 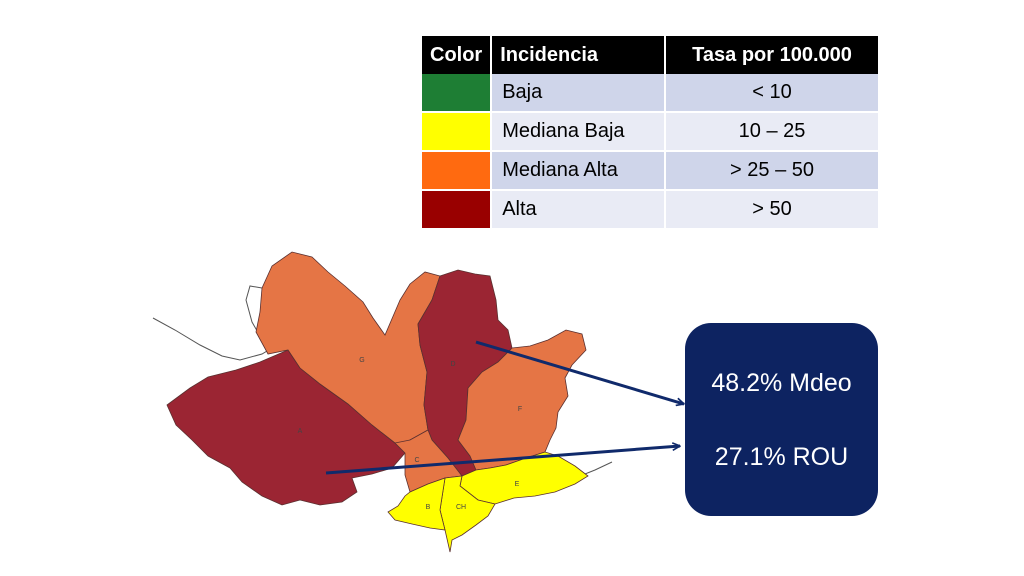 I want to click on legend-range-mediana-baja: 10 – 25, so click(x=771, y=132).